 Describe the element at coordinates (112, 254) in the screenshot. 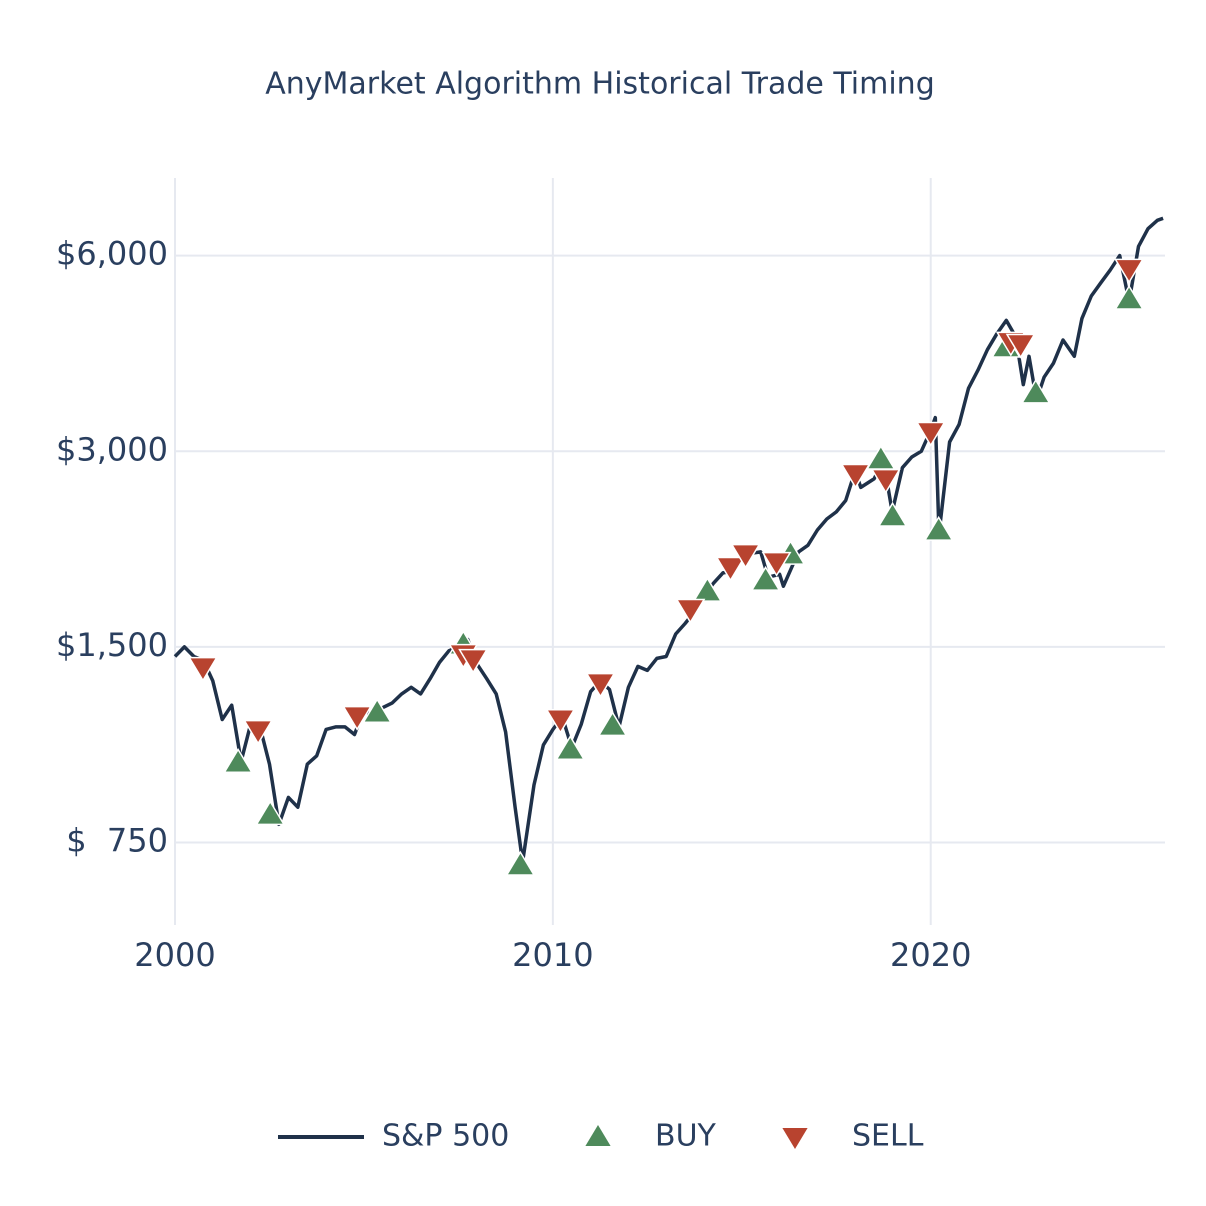

I see `y-tick-label: $6,000` at that location.